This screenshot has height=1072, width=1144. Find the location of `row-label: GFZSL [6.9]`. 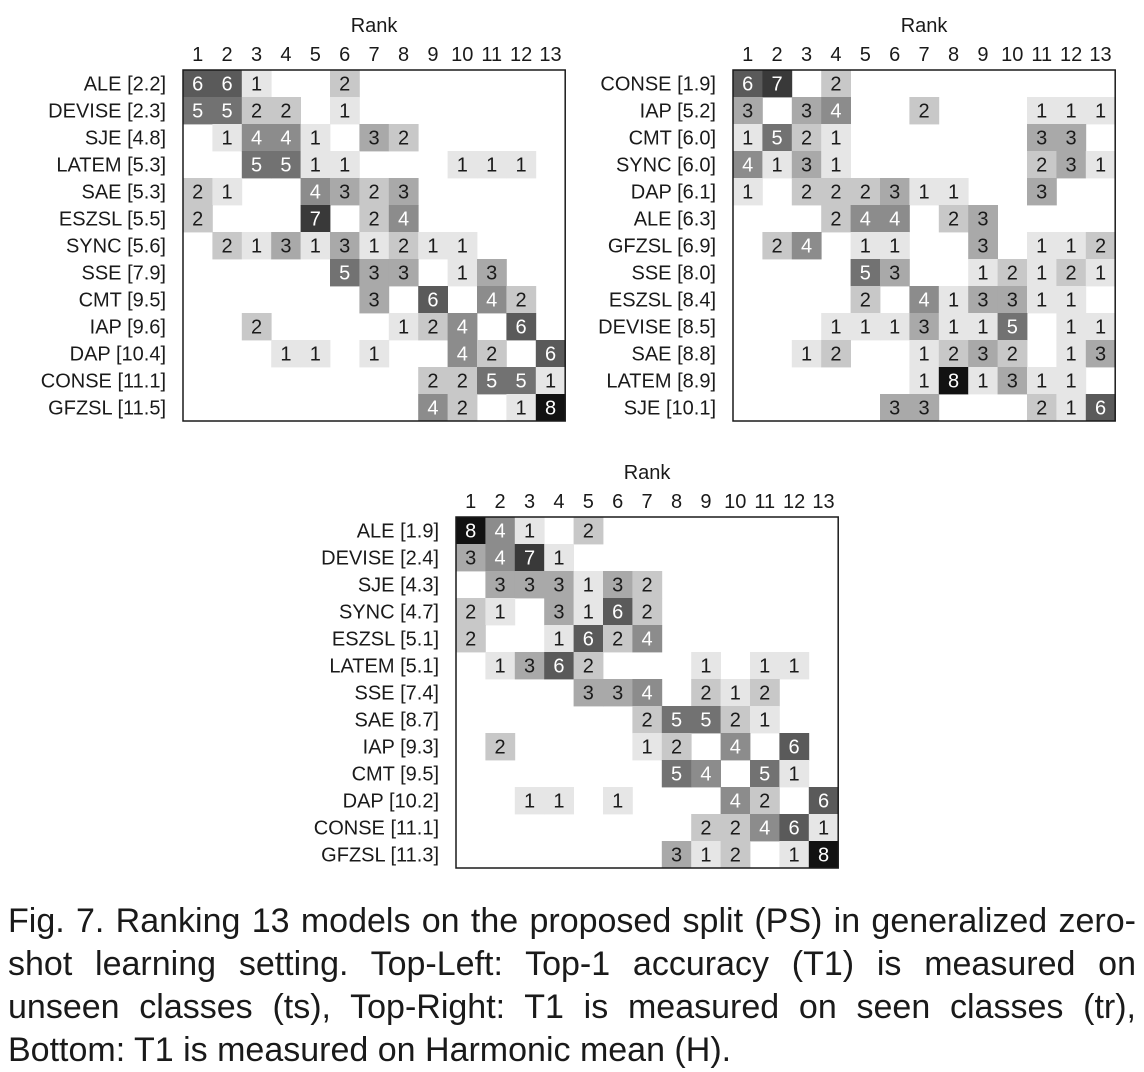

row-label: GFZSL [6.9] is located at coordinates (662, 247).